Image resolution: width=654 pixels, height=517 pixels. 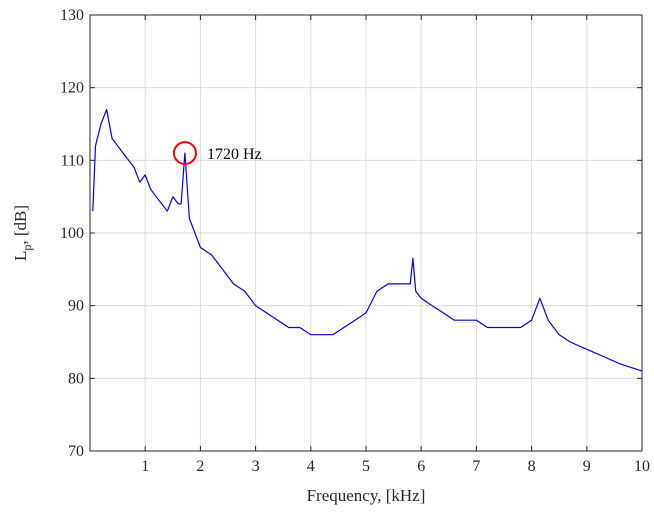 I want to click on x-tick-label: 4, so click(x=311, y=466).